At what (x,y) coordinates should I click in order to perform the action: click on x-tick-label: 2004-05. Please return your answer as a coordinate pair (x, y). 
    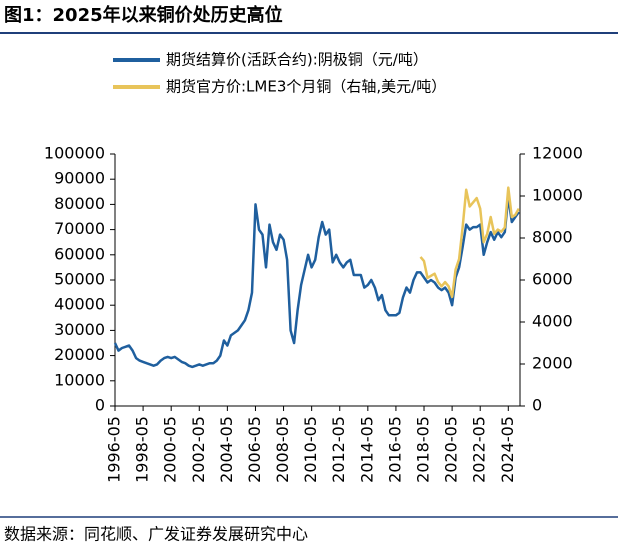
    Looking at the image, I should click on (226, 449).